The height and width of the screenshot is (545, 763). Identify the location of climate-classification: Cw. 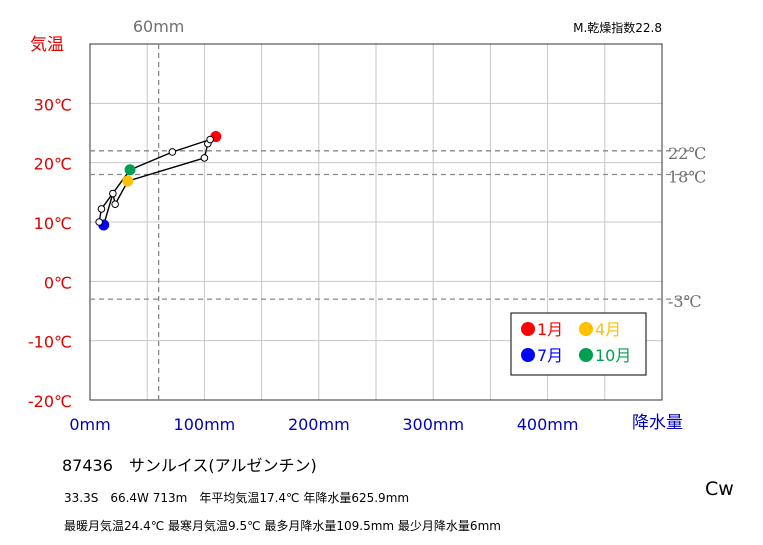
(719, 489).